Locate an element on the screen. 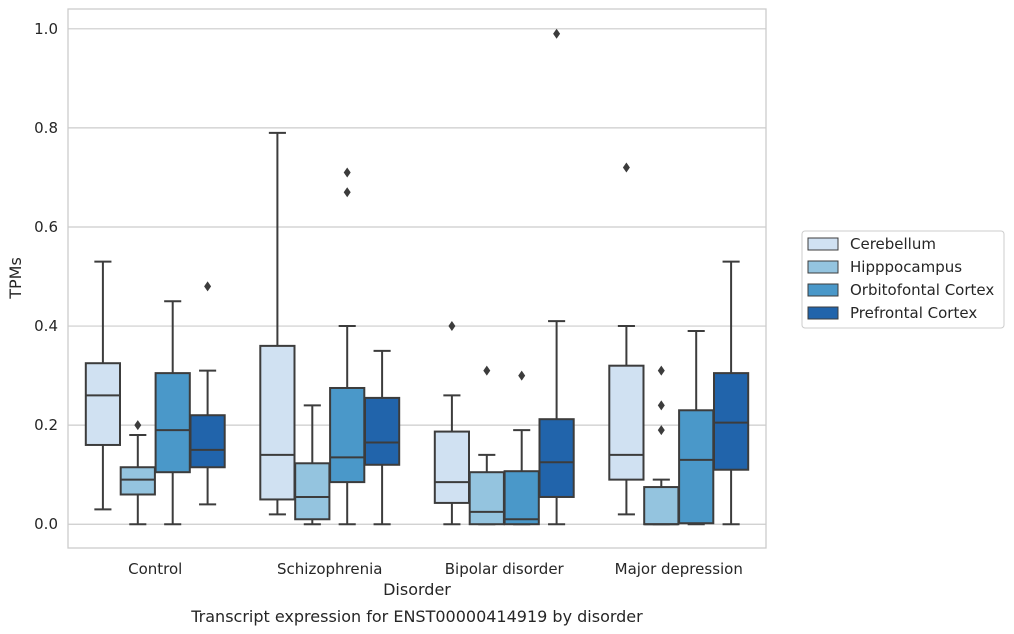 The image size is (1014, 634). series-group is located at coordinates (399, 445).